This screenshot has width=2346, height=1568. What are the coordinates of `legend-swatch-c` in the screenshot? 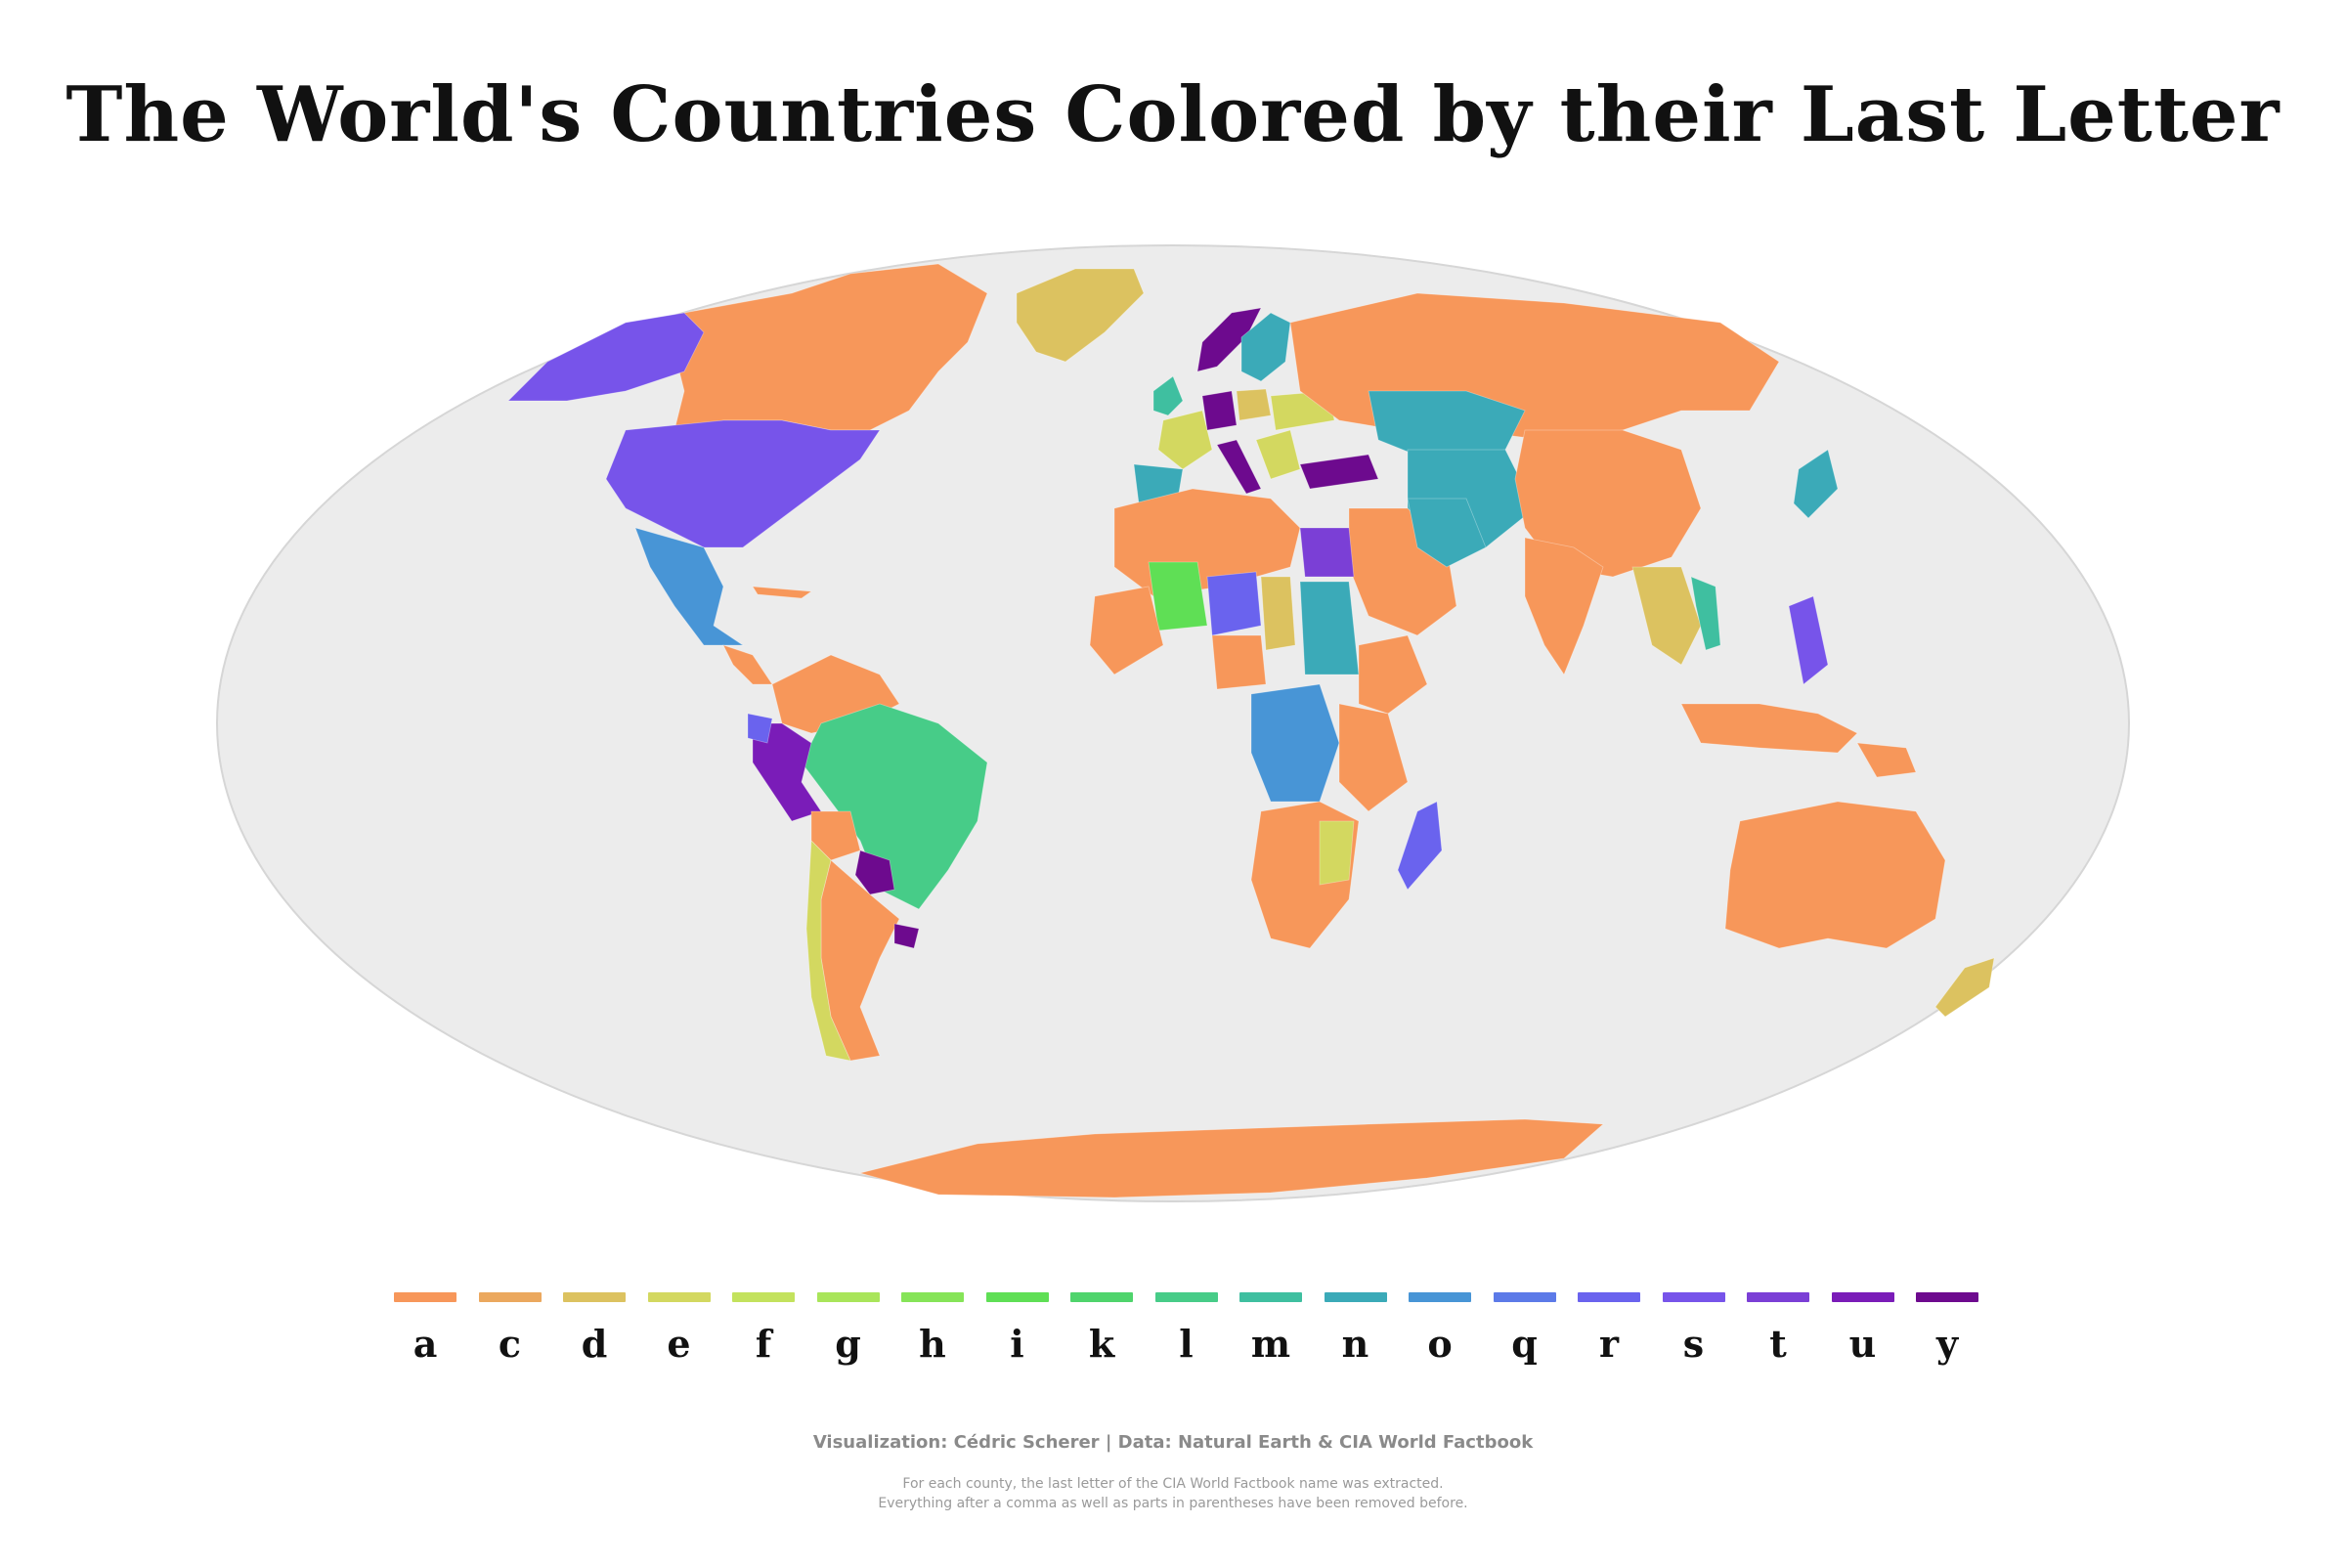 It's located at (510, 1297).